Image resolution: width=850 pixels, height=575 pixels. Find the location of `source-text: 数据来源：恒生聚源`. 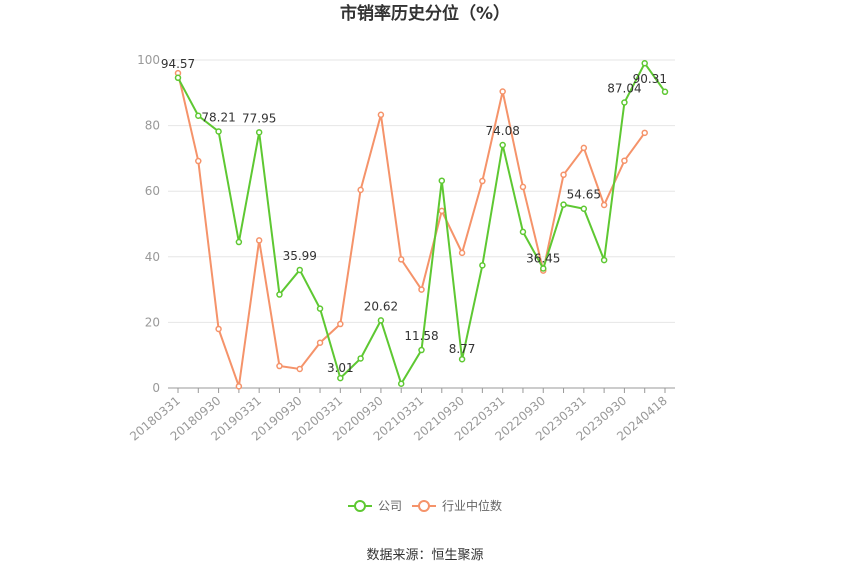

source-text: 数据来源：恒生聚源 is located at coordinates (424, 555).